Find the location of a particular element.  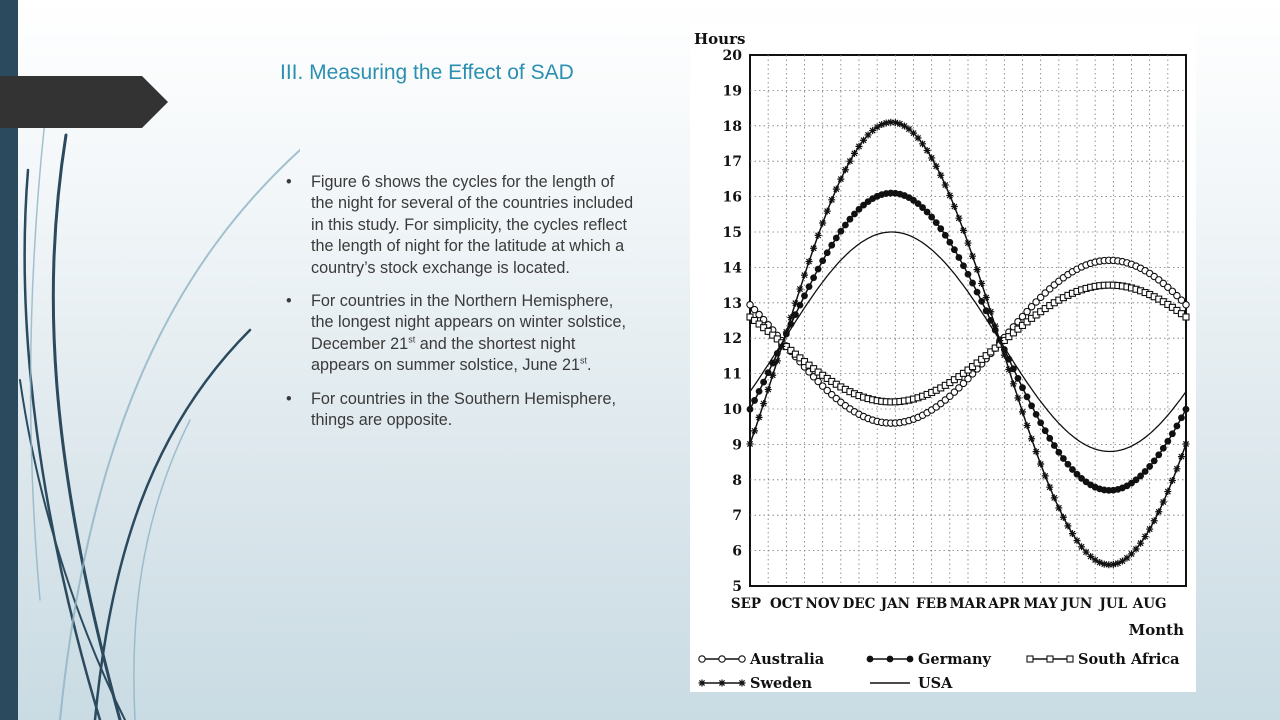

legend-label: Sweden is located at coordinates (781, 683).